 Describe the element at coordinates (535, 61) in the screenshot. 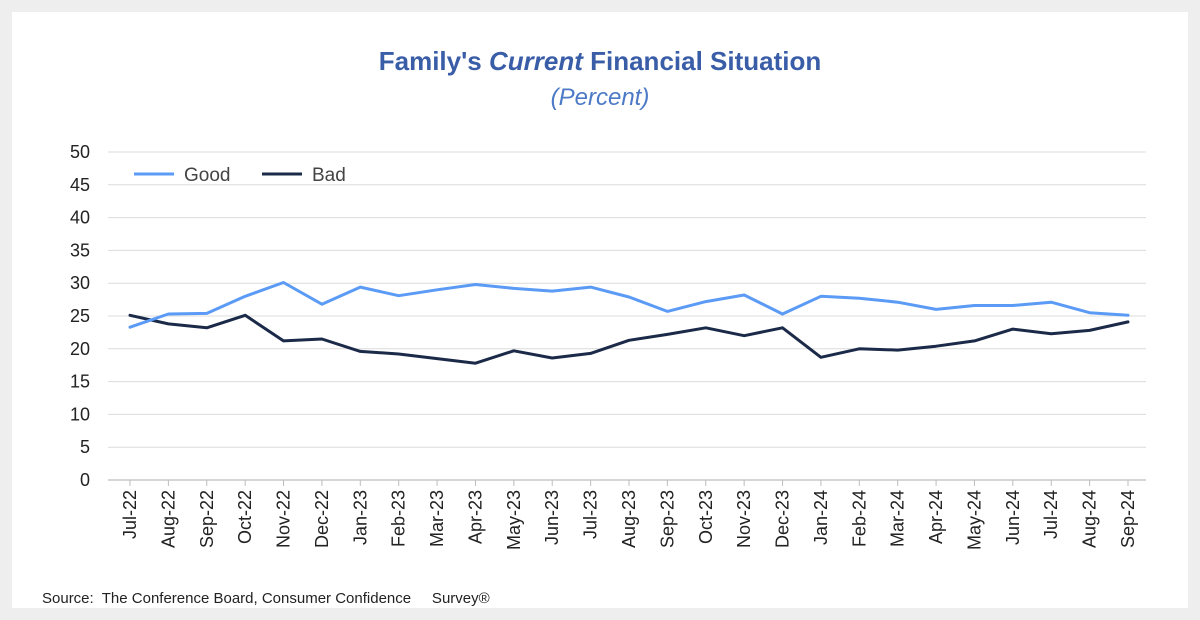

I see `chart-title-emphasis: Current` at that location.